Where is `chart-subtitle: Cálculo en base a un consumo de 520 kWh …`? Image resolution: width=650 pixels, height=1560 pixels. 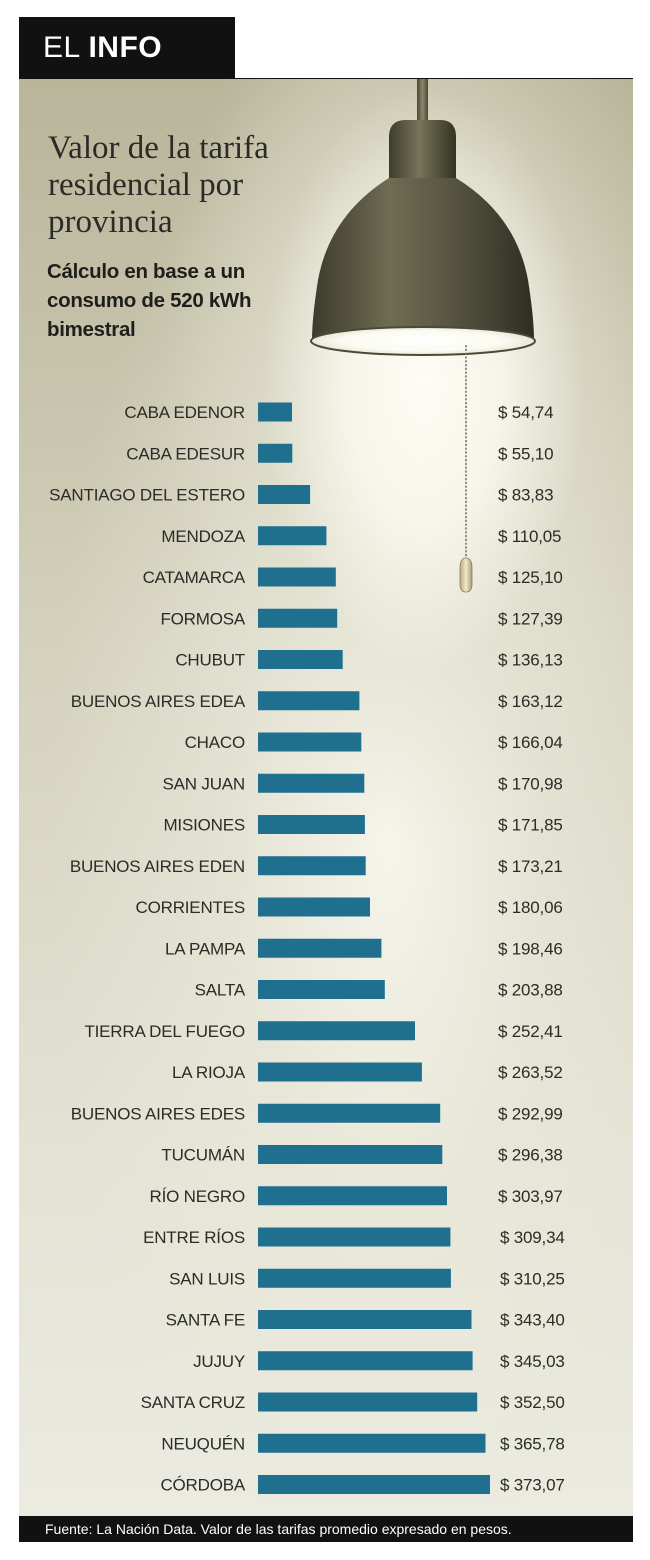
chart-subtitle: Cálculo en base a un consumo de 520 kWh … is located at coordinates (149, 300).